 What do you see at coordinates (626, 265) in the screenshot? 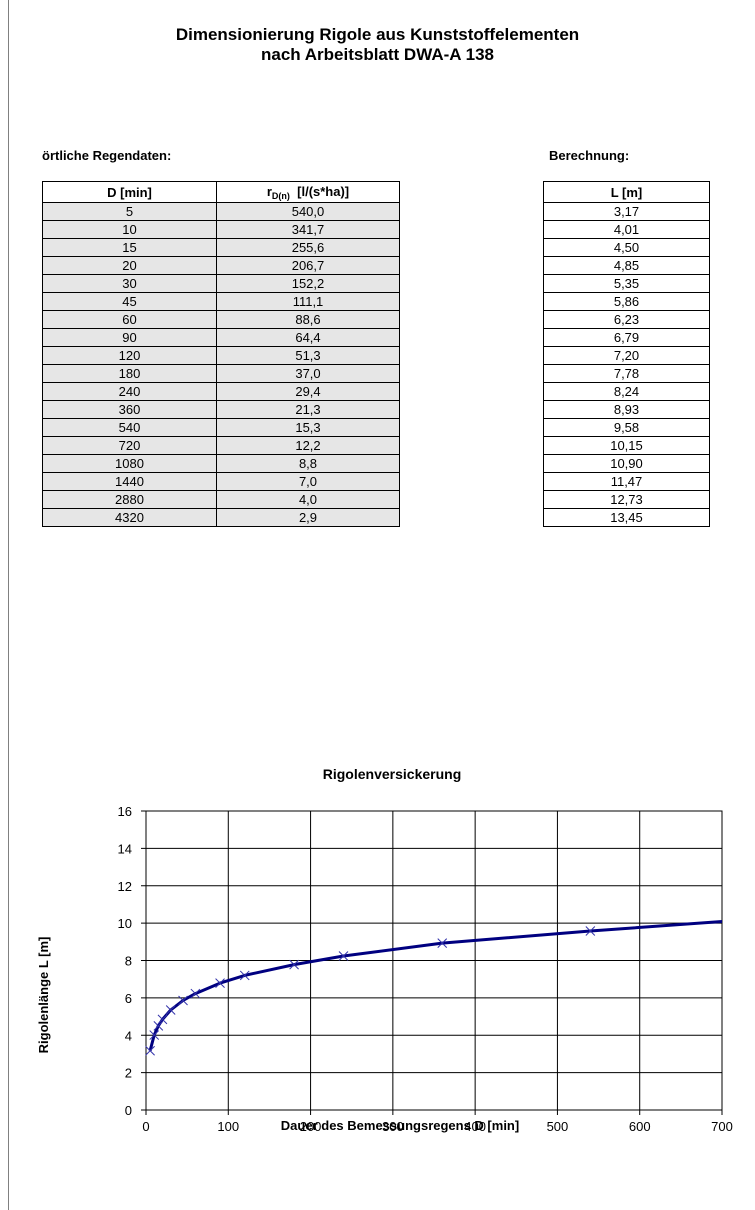
I see `length-cell: 4,85` at bounding box center [626, 265].